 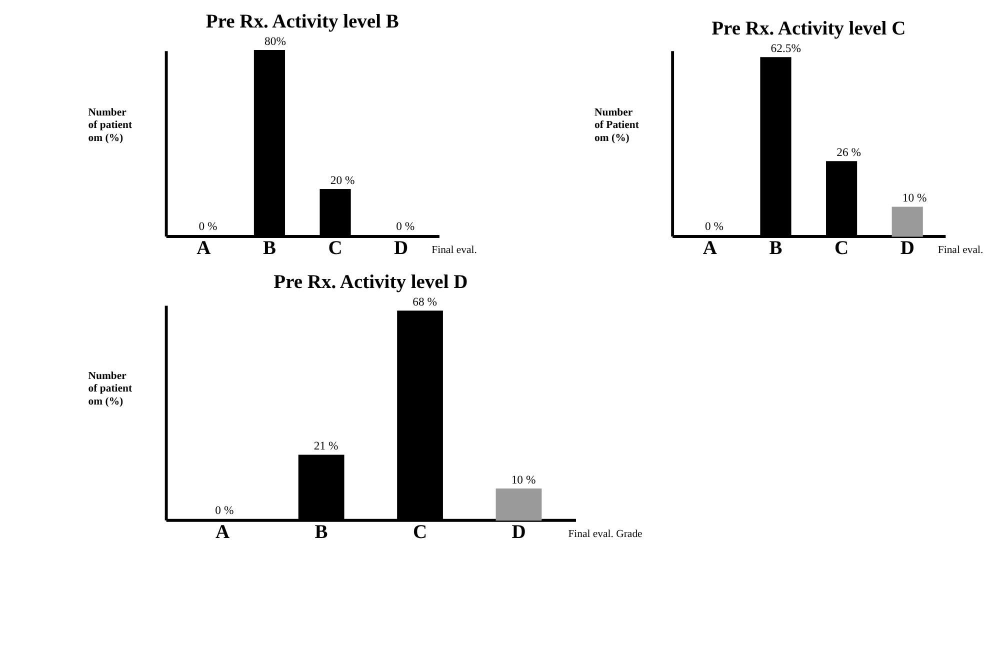 I want to click on data-label: 21 %, so click(x=326, y=446).